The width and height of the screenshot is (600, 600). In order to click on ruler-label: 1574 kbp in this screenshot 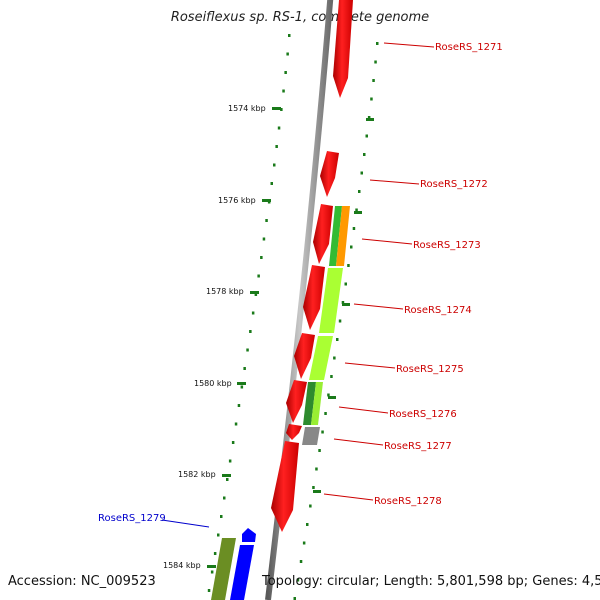, I will do `click(247, 108)`.